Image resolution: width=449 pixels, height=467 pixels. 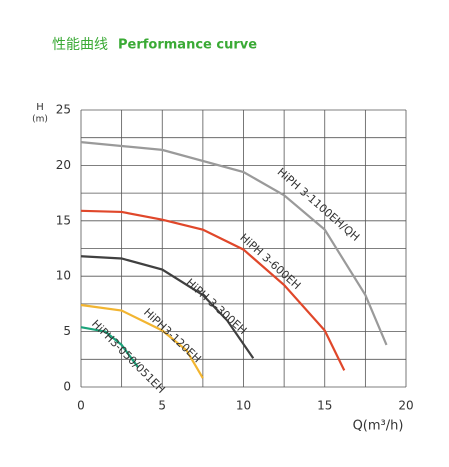 I want to click on y-tick-label: 25, so click(x=63, y=110).